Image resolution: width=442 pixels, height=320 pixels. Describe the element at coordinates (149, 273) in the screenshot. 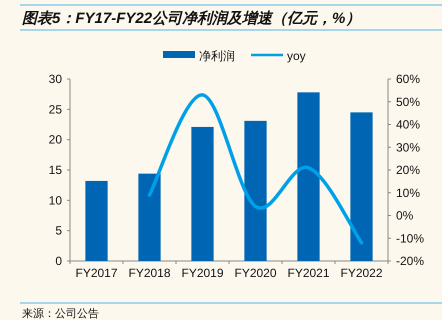

I see `x-tick-label: FY2018` at that location.